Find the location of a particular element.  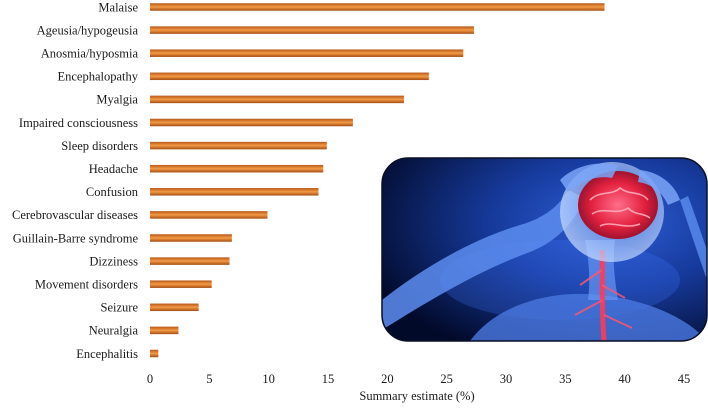

category-label: Sleep disorders is located at coordinates (99, 146).